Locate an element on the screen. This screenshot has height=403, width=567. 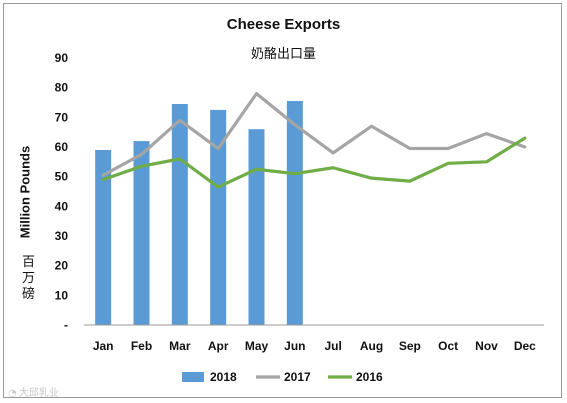
legend-label-2018: 2018 is located at coordinates (223, 377).